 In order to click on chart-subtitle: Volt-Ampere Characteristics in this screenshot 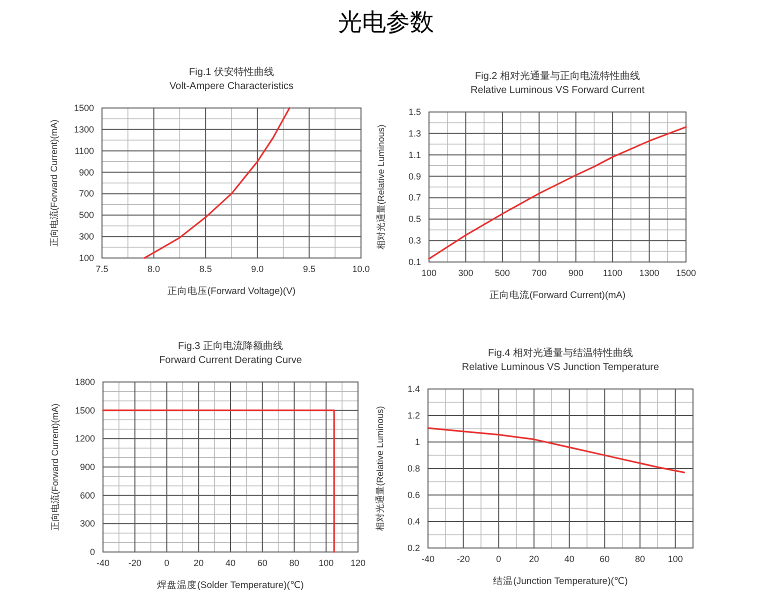, I will do `click(232, 86)`.